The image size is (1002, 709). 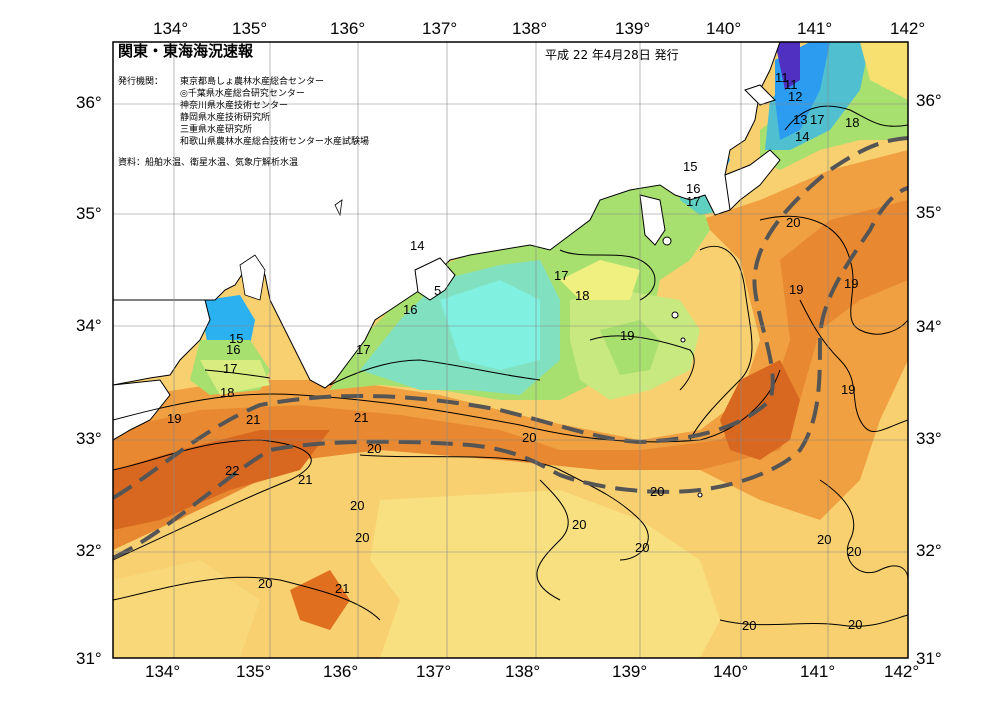 I want to click on land-shikoku, so click(x=162, y=342).